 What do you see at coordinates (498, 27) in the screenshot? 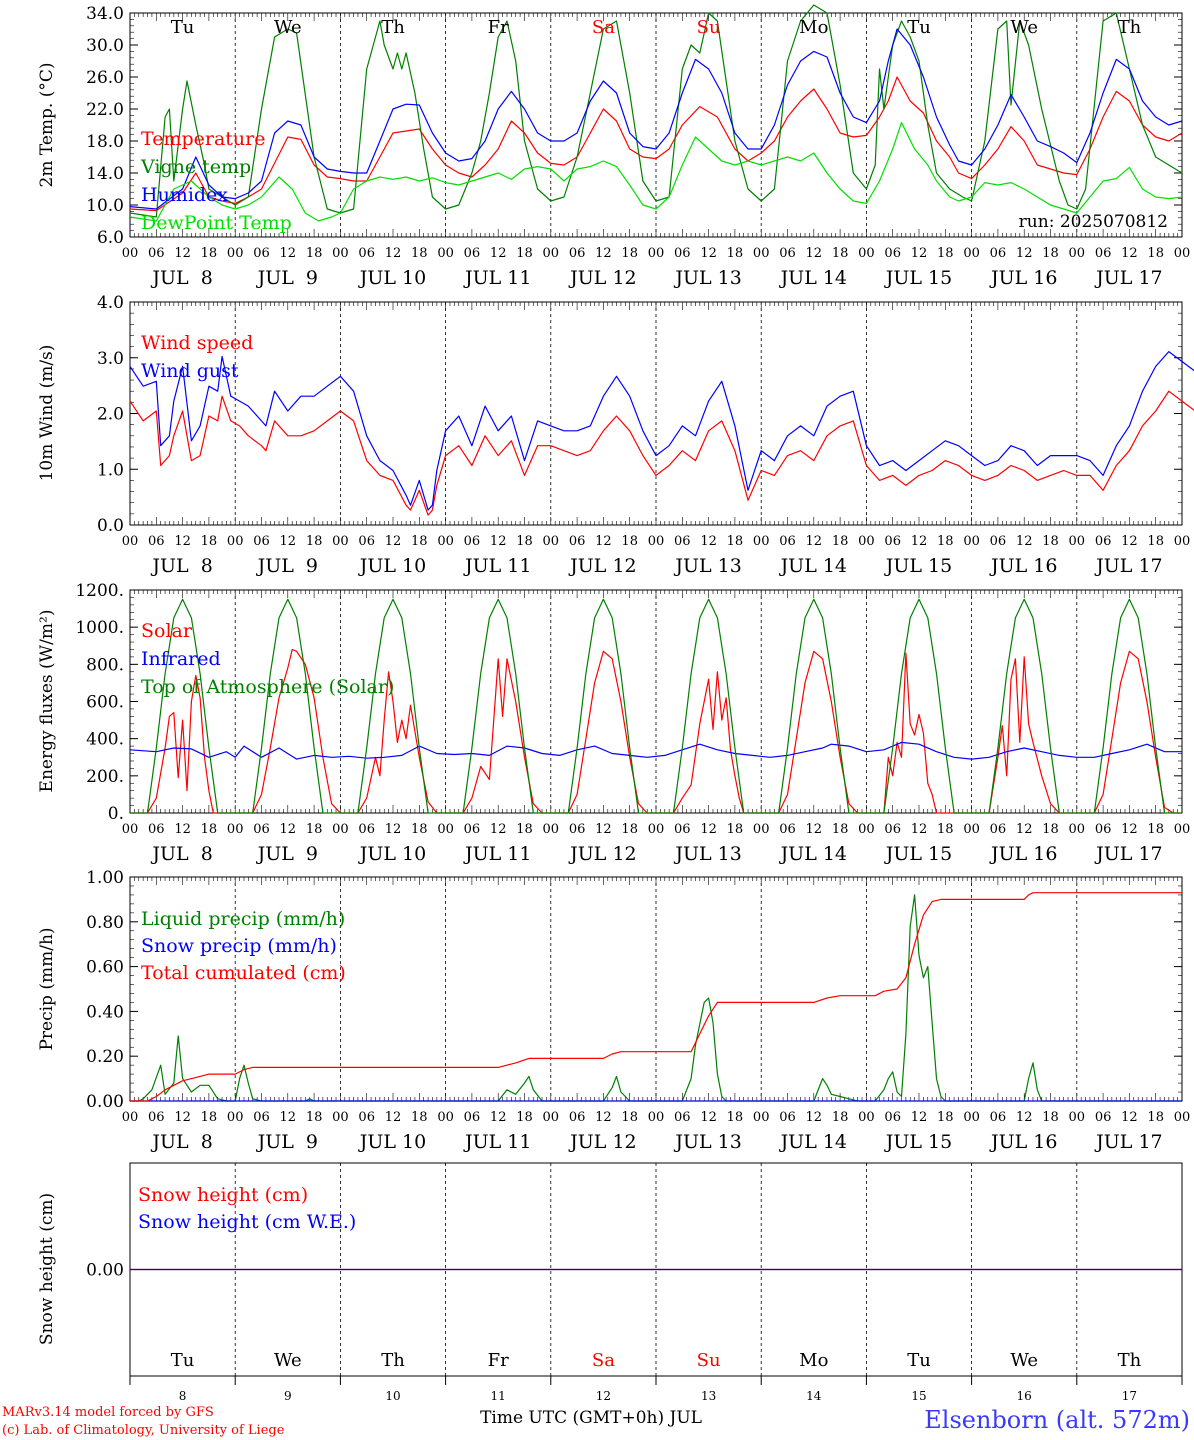
I see `weekday-label: Fr` at bounding box center [498, 27].